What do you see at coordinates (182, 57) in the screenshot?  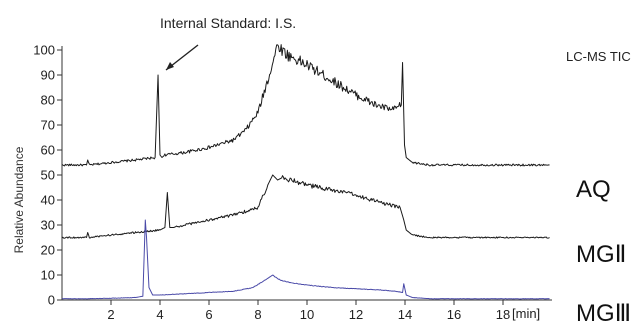 I see `is-arrow` at bounding box center [182, 57].